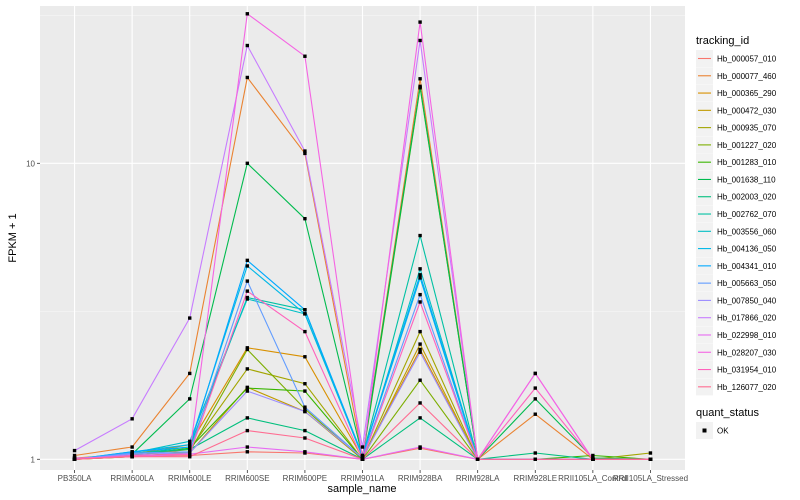  What do you see at coordinates (747, 93) in the screenshot?
I see `legend-label: Hb_000365_290` at bounding box center [747, 93].